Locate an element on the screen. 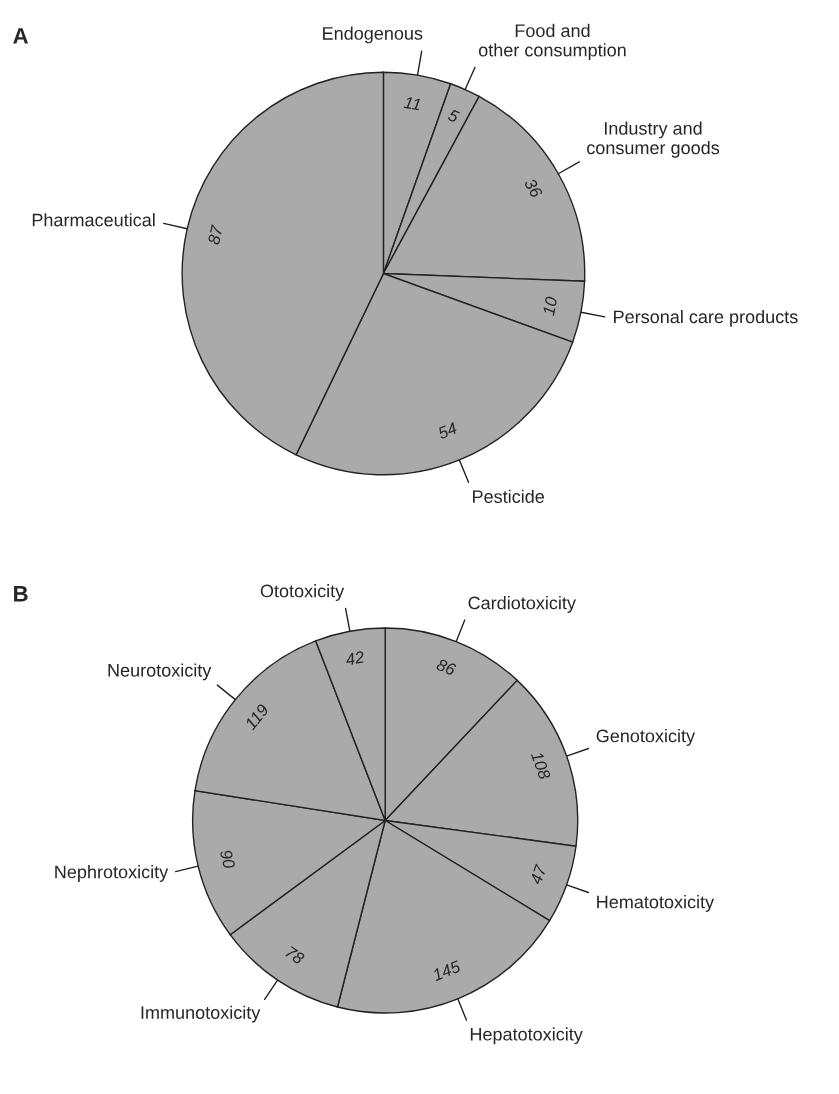 The height and width of the screenshot is (1094, 839). data-label: 11 is located at coordinates (412, 103).